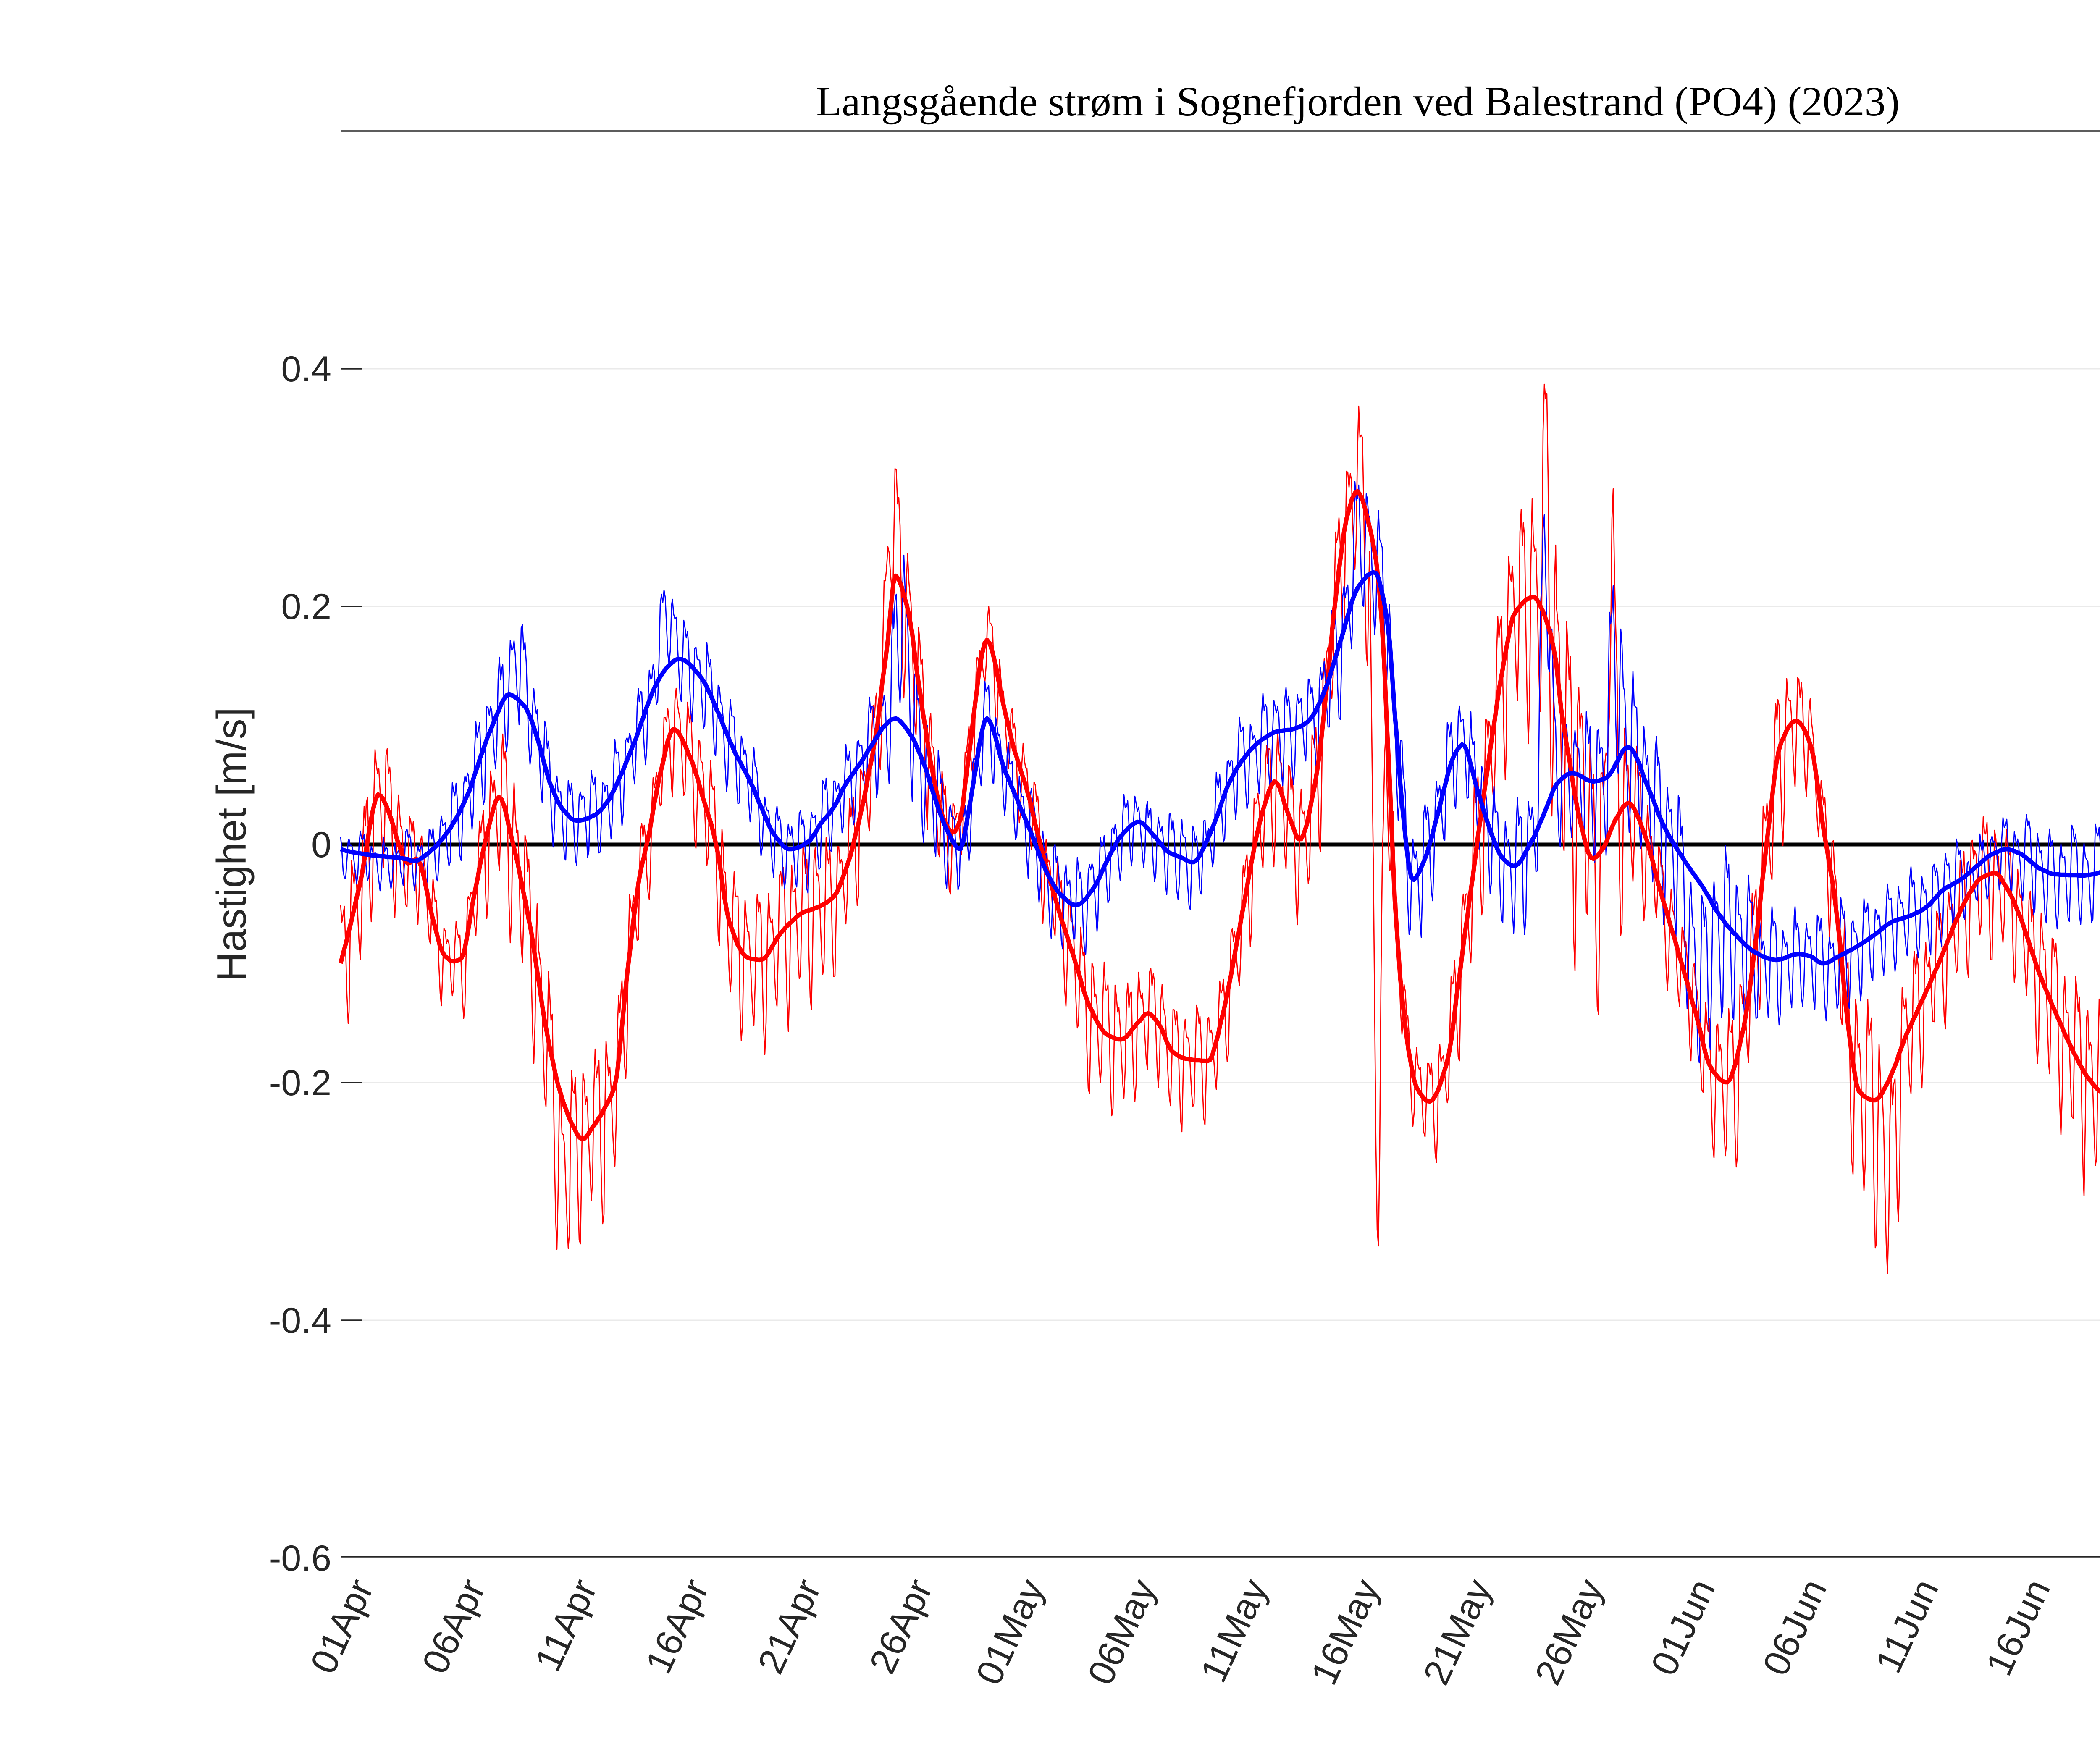 The image size is (2100, 1752). Describe the element at coordinates (321, 845) in the screenshot. I see `svg-text: 0` at that location.